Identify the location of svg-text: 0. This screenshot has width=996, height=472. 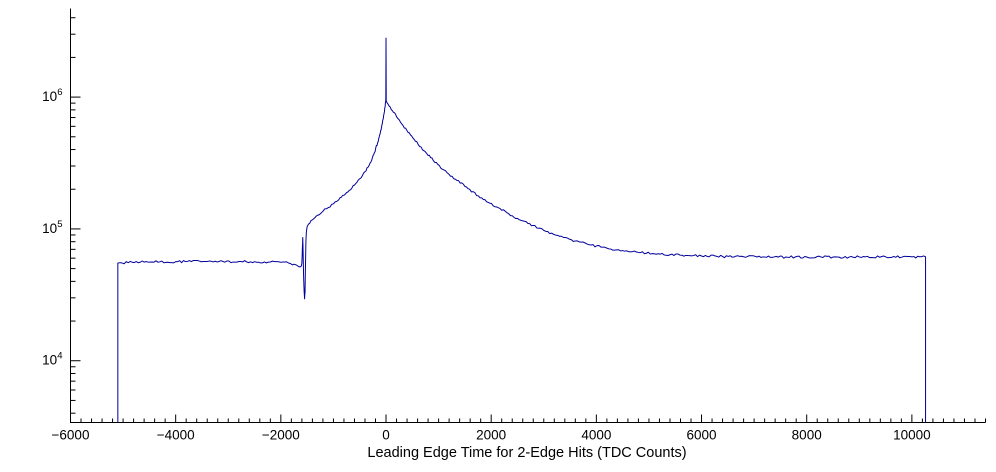
(386, 435).